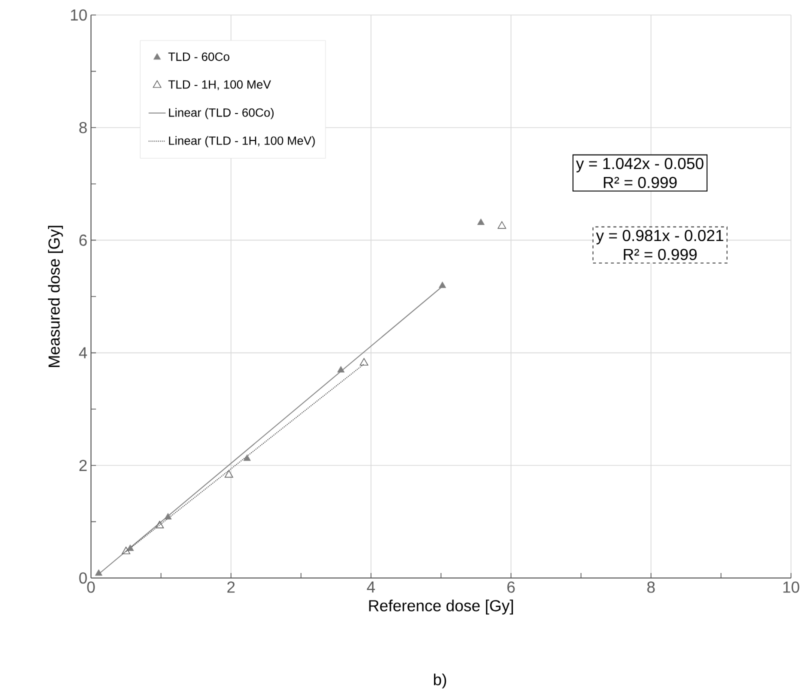  What do you see at coordinates (242, 142) in the screenshot?
I see `legend-label: Linear (TLD - 1H, 100 MeV)` at bounding box center [242, 142].